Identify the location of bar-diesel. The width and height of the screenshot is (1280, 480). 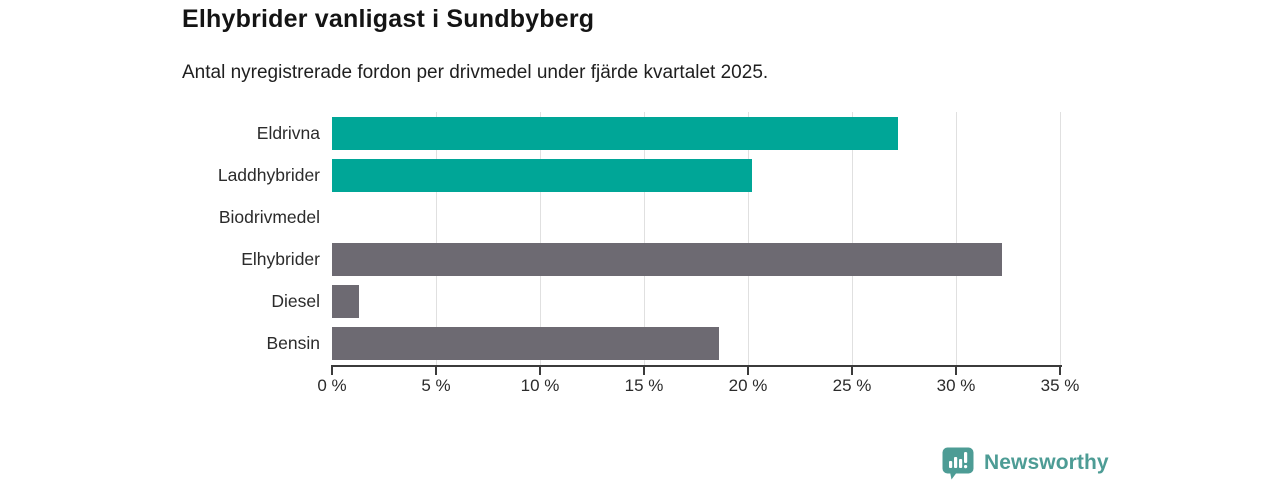
(346, 302).